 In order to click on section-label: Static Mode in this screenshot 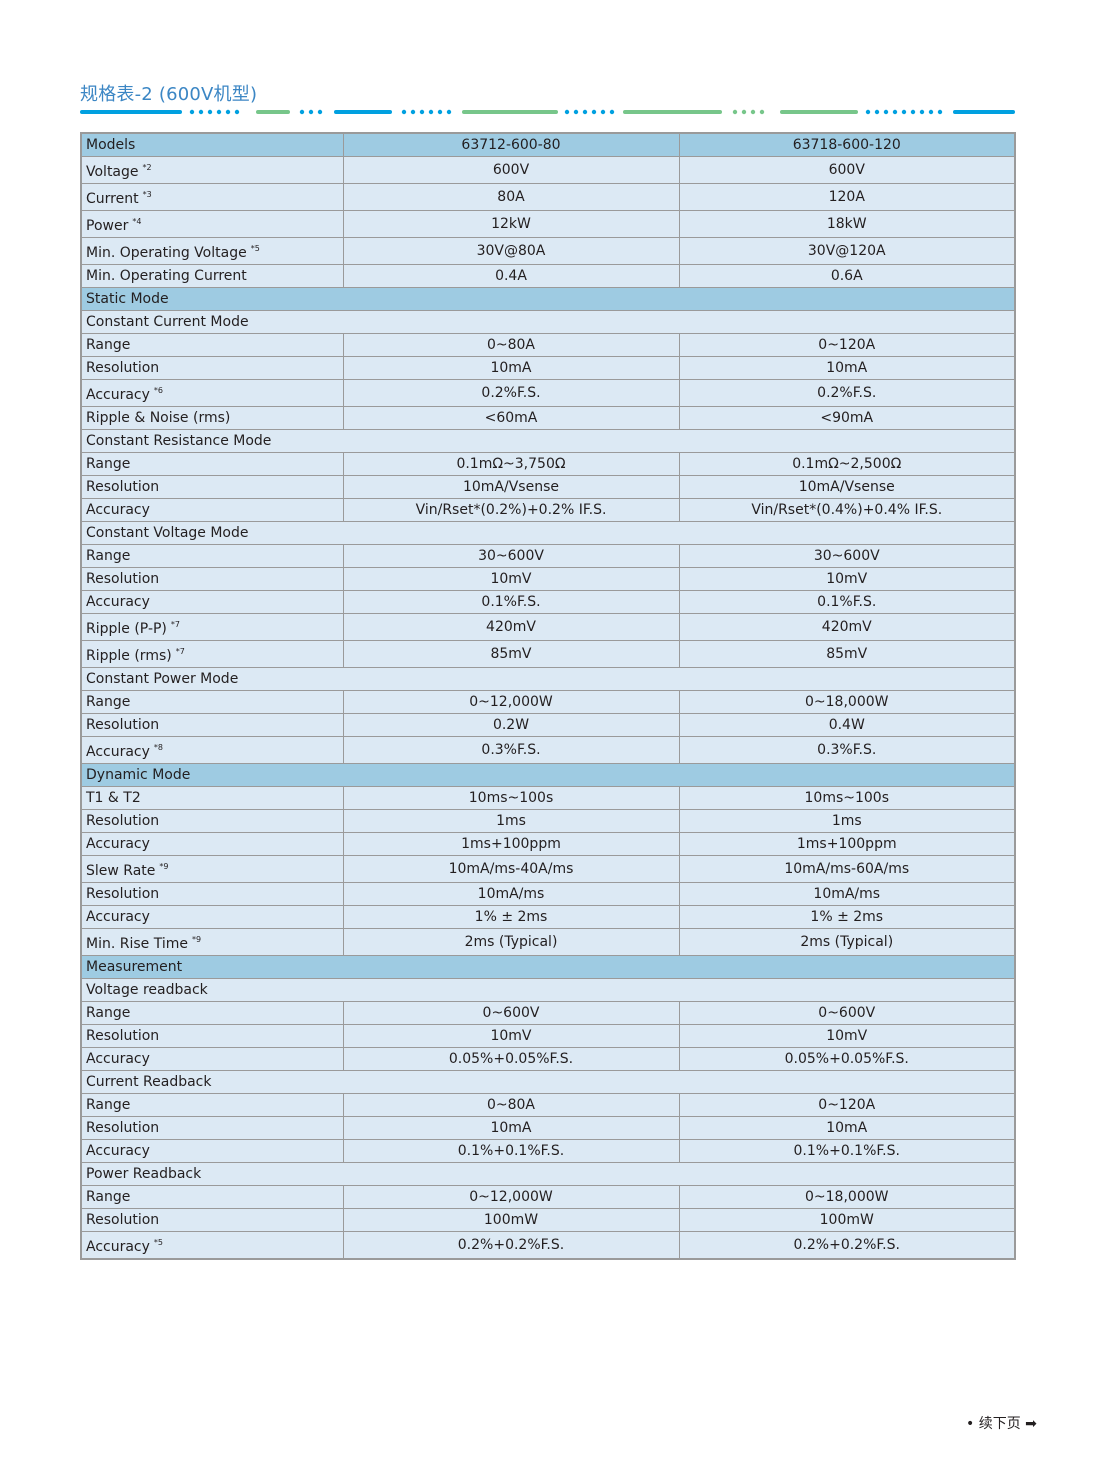, I will do `click(548, 299)`.